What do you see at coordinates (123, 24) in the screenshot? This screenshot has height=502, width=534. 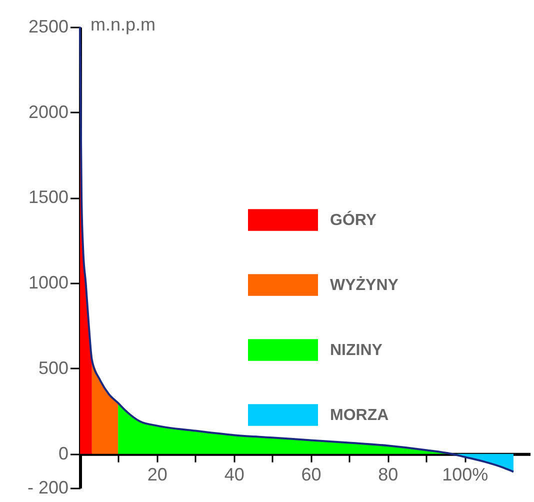 I see `y-axis-title: m.n.p.m` at bounding box center [123, 24].